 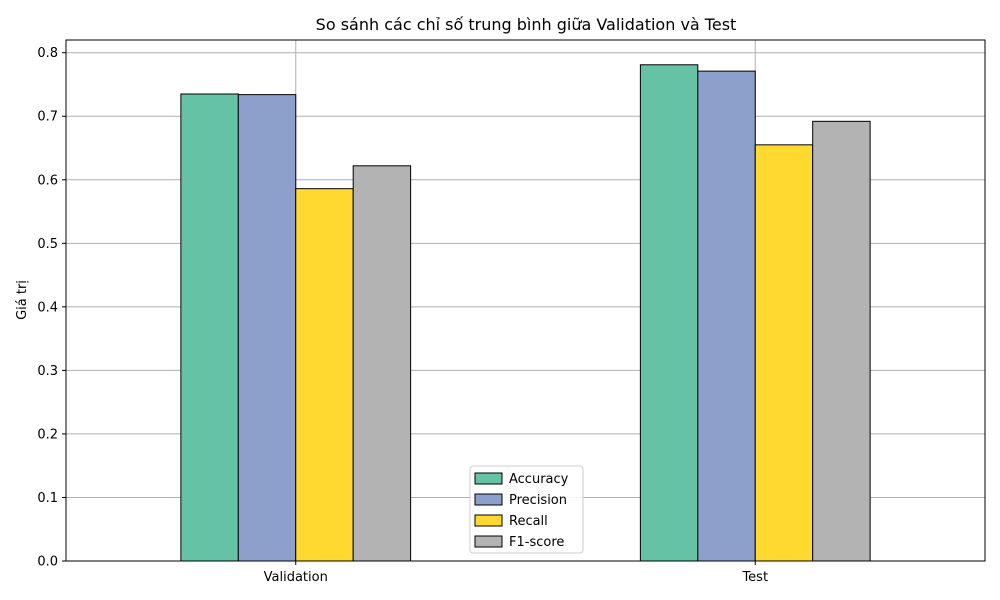 I want to click on legend-label: Accuracy, so click(x=539, y=479).